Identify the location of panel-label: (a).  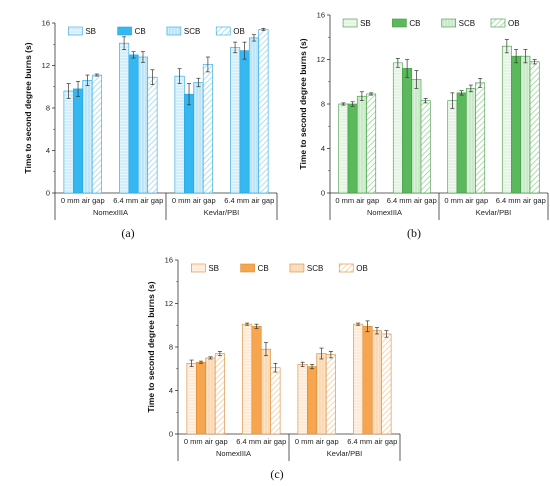
(127, 233).